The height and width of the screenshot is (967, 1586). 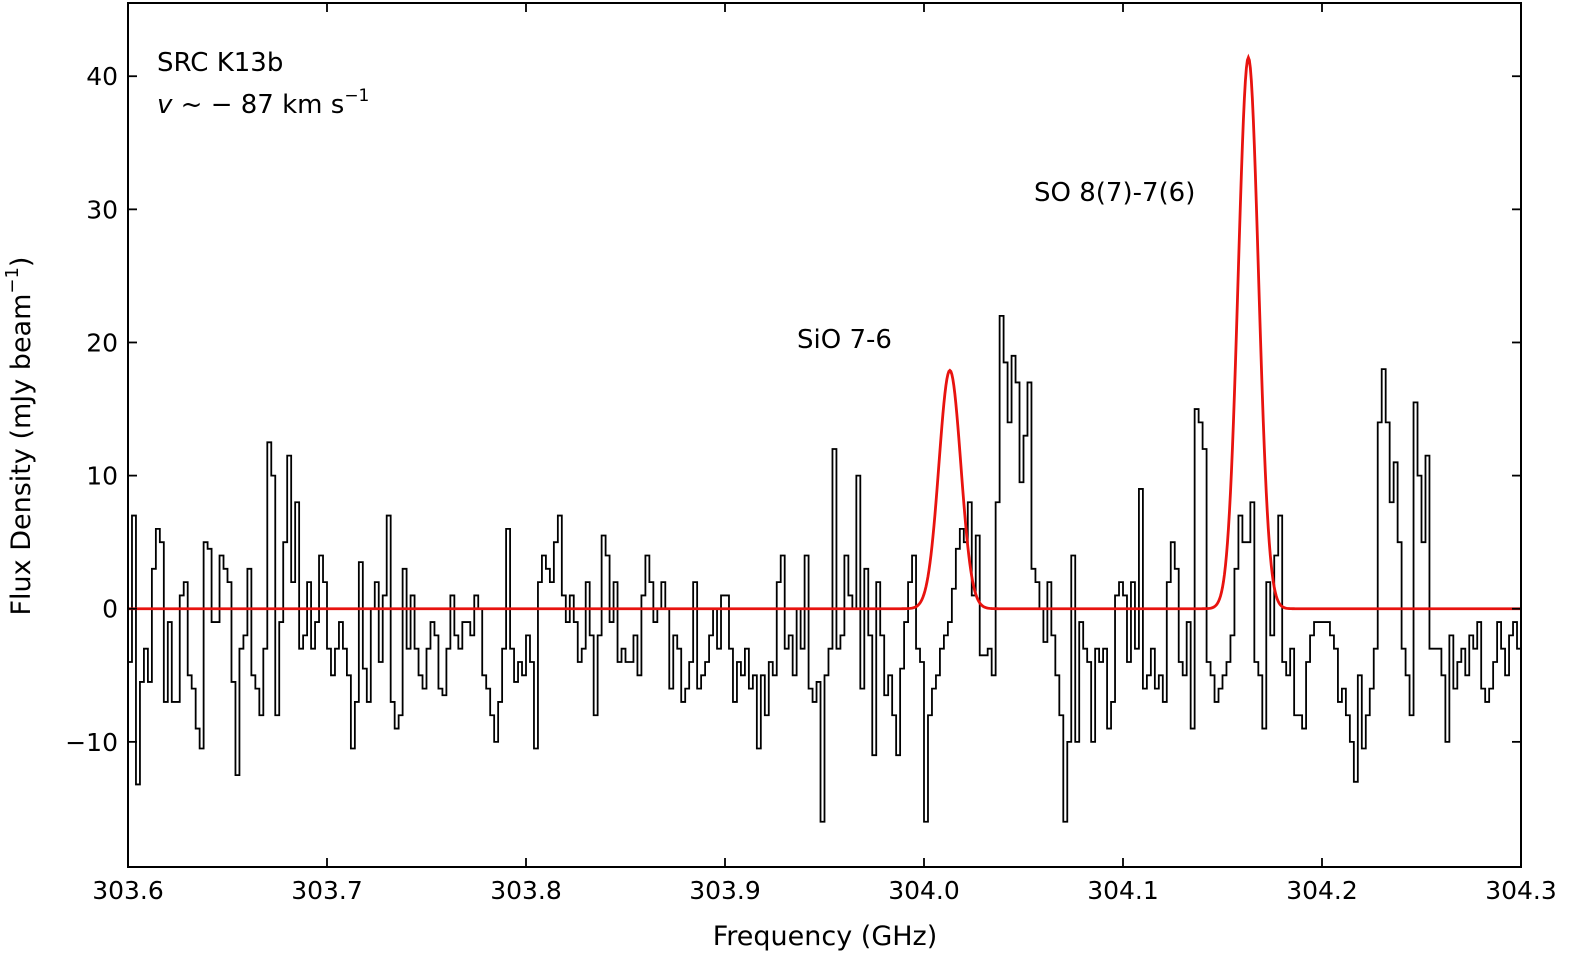 What do you see at coordinates (21, 455) in the screenshot?
I see `y-axis-label-main: Flux Density (mJy beam` at bounding box center [21, 455].